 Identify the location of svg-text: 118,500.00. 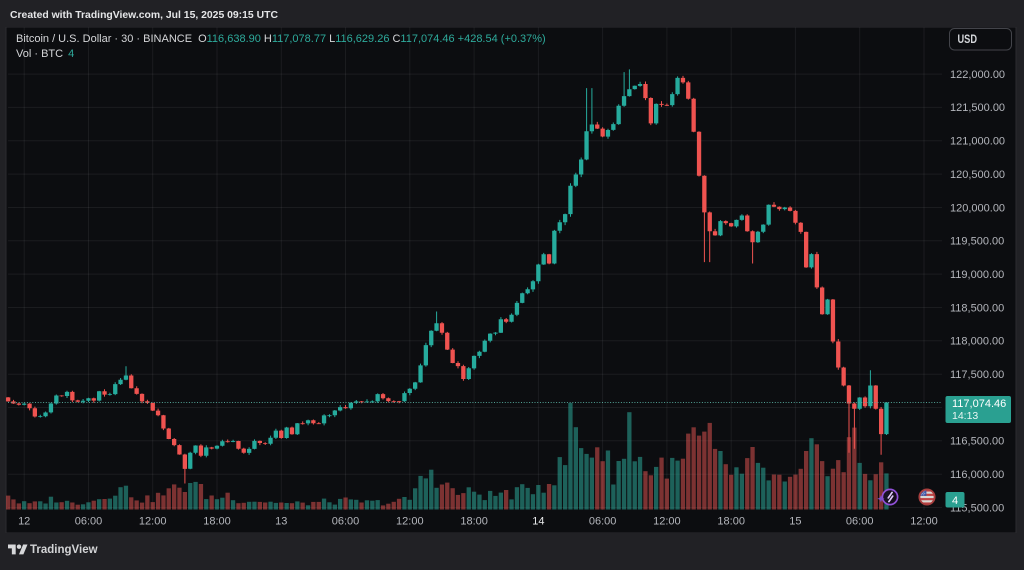
(977, 308).